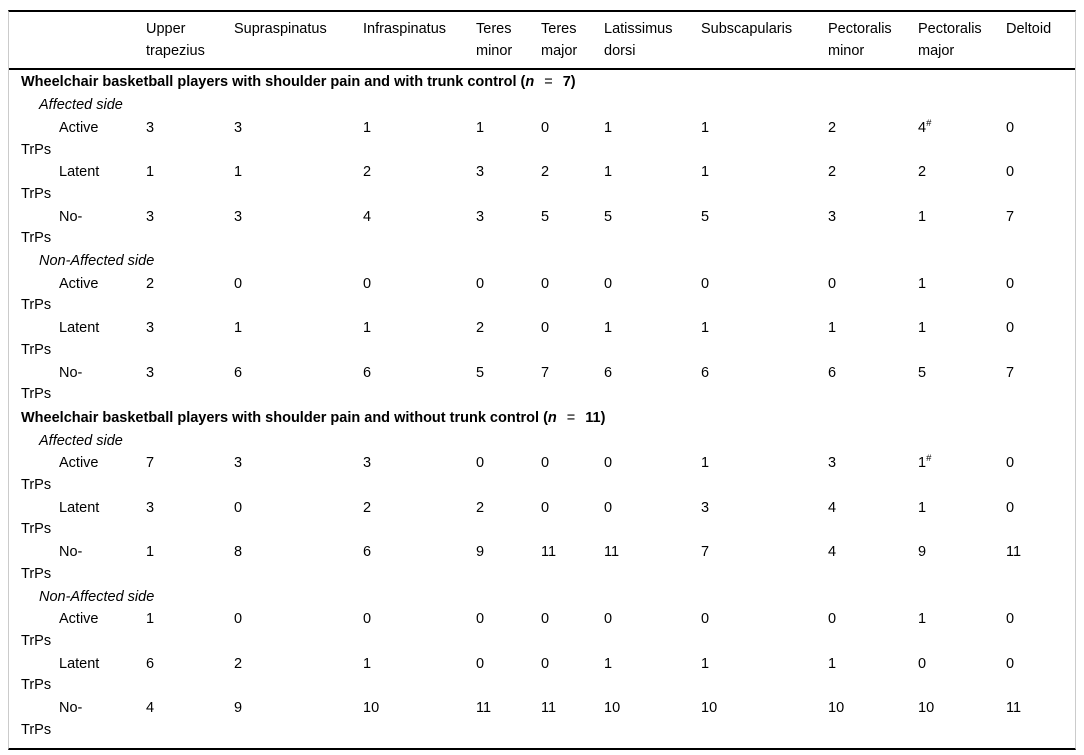 The image size is (1084, 755). What do you see at coordinates (542, 519) in the screenshot?
I see `table-row: Latent TrPs 3 0 2 2 0 0 3 4 1 0` at bounding box center [542, 519].